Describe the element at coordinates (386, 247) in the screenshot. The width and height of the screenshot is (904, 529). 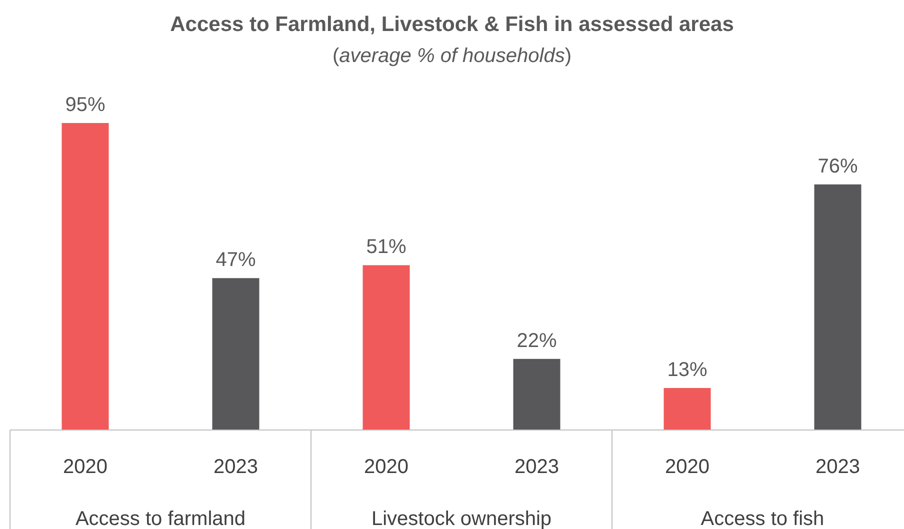
I see `data-label: 51%` at that location.